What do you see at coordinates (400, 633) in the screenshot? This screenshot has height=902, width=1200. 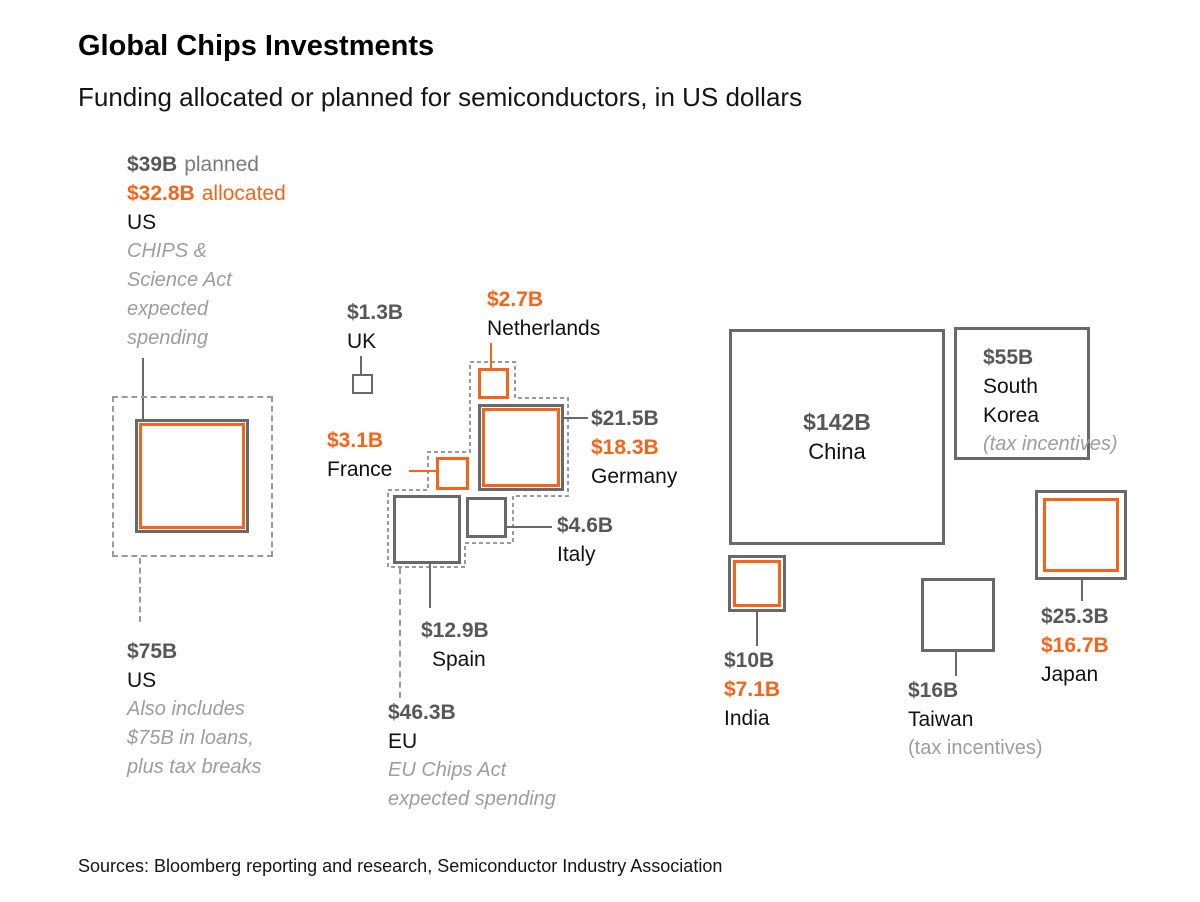 I see `eu-dashed-connector` at bounding box center [400, 633].